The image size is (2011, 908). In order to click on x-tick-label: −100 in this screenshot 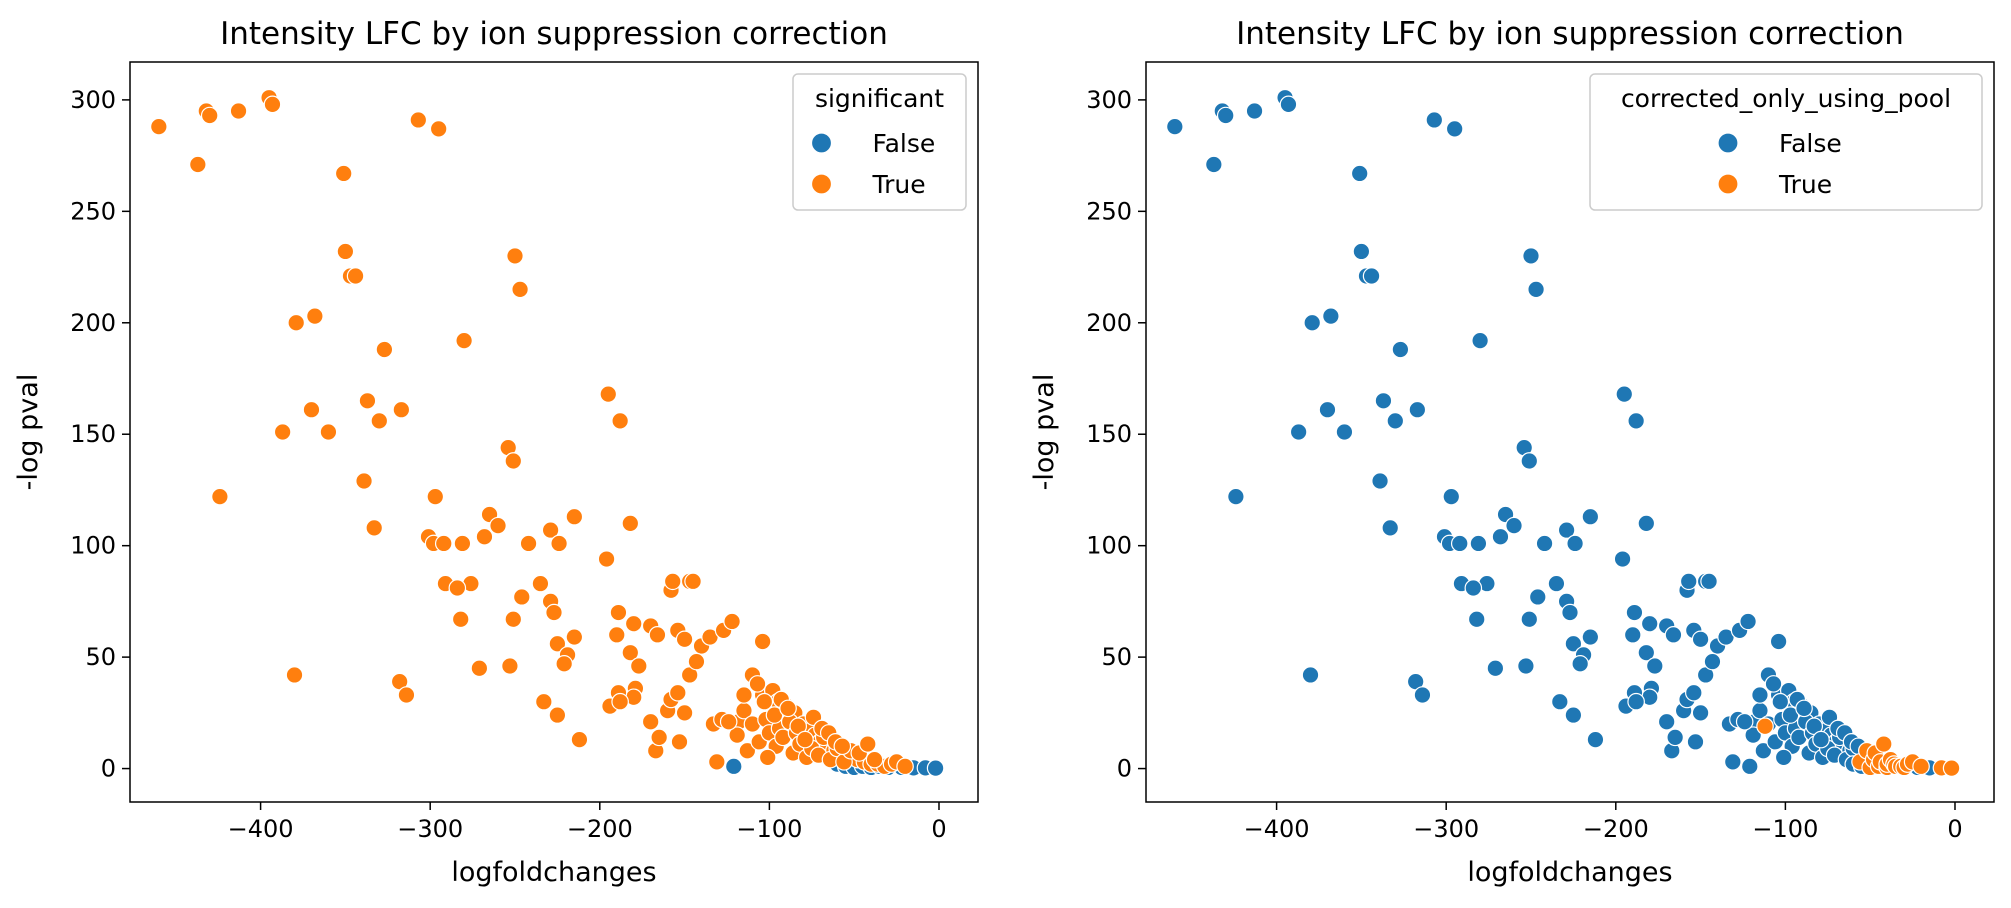, I will do `click(1785, 829)`.